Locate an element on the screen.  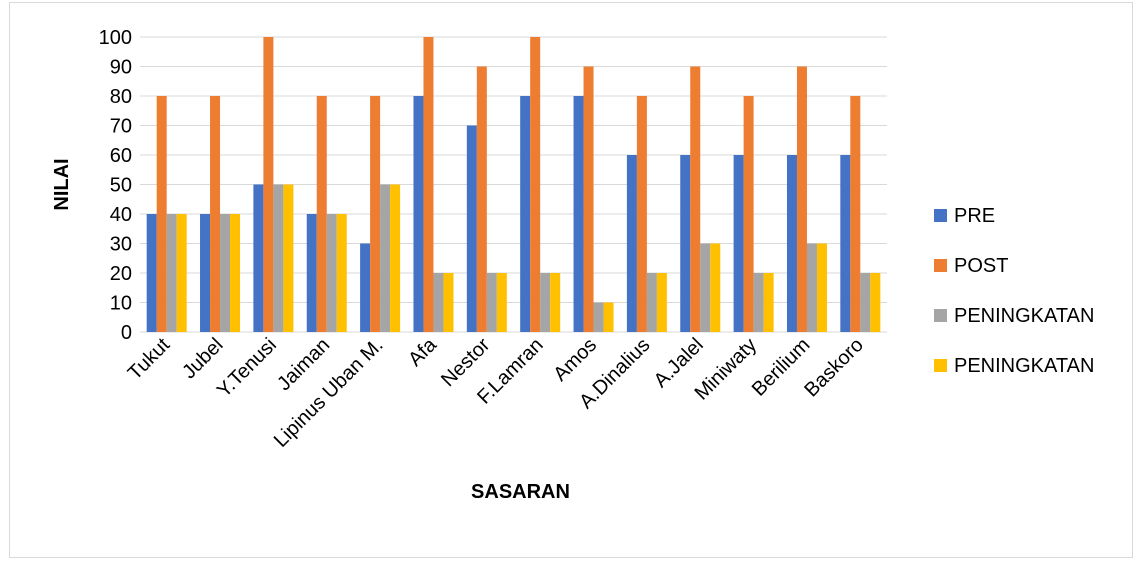
y-tick-label: 30 is located at coordinates (121, 245).